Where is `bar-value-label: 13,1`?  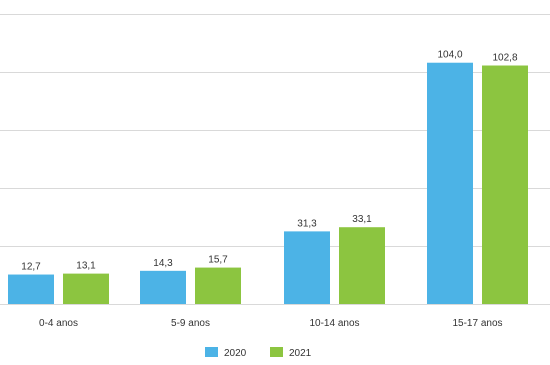
bar-value-label: 13,1 is located at coordinates (86, 266).